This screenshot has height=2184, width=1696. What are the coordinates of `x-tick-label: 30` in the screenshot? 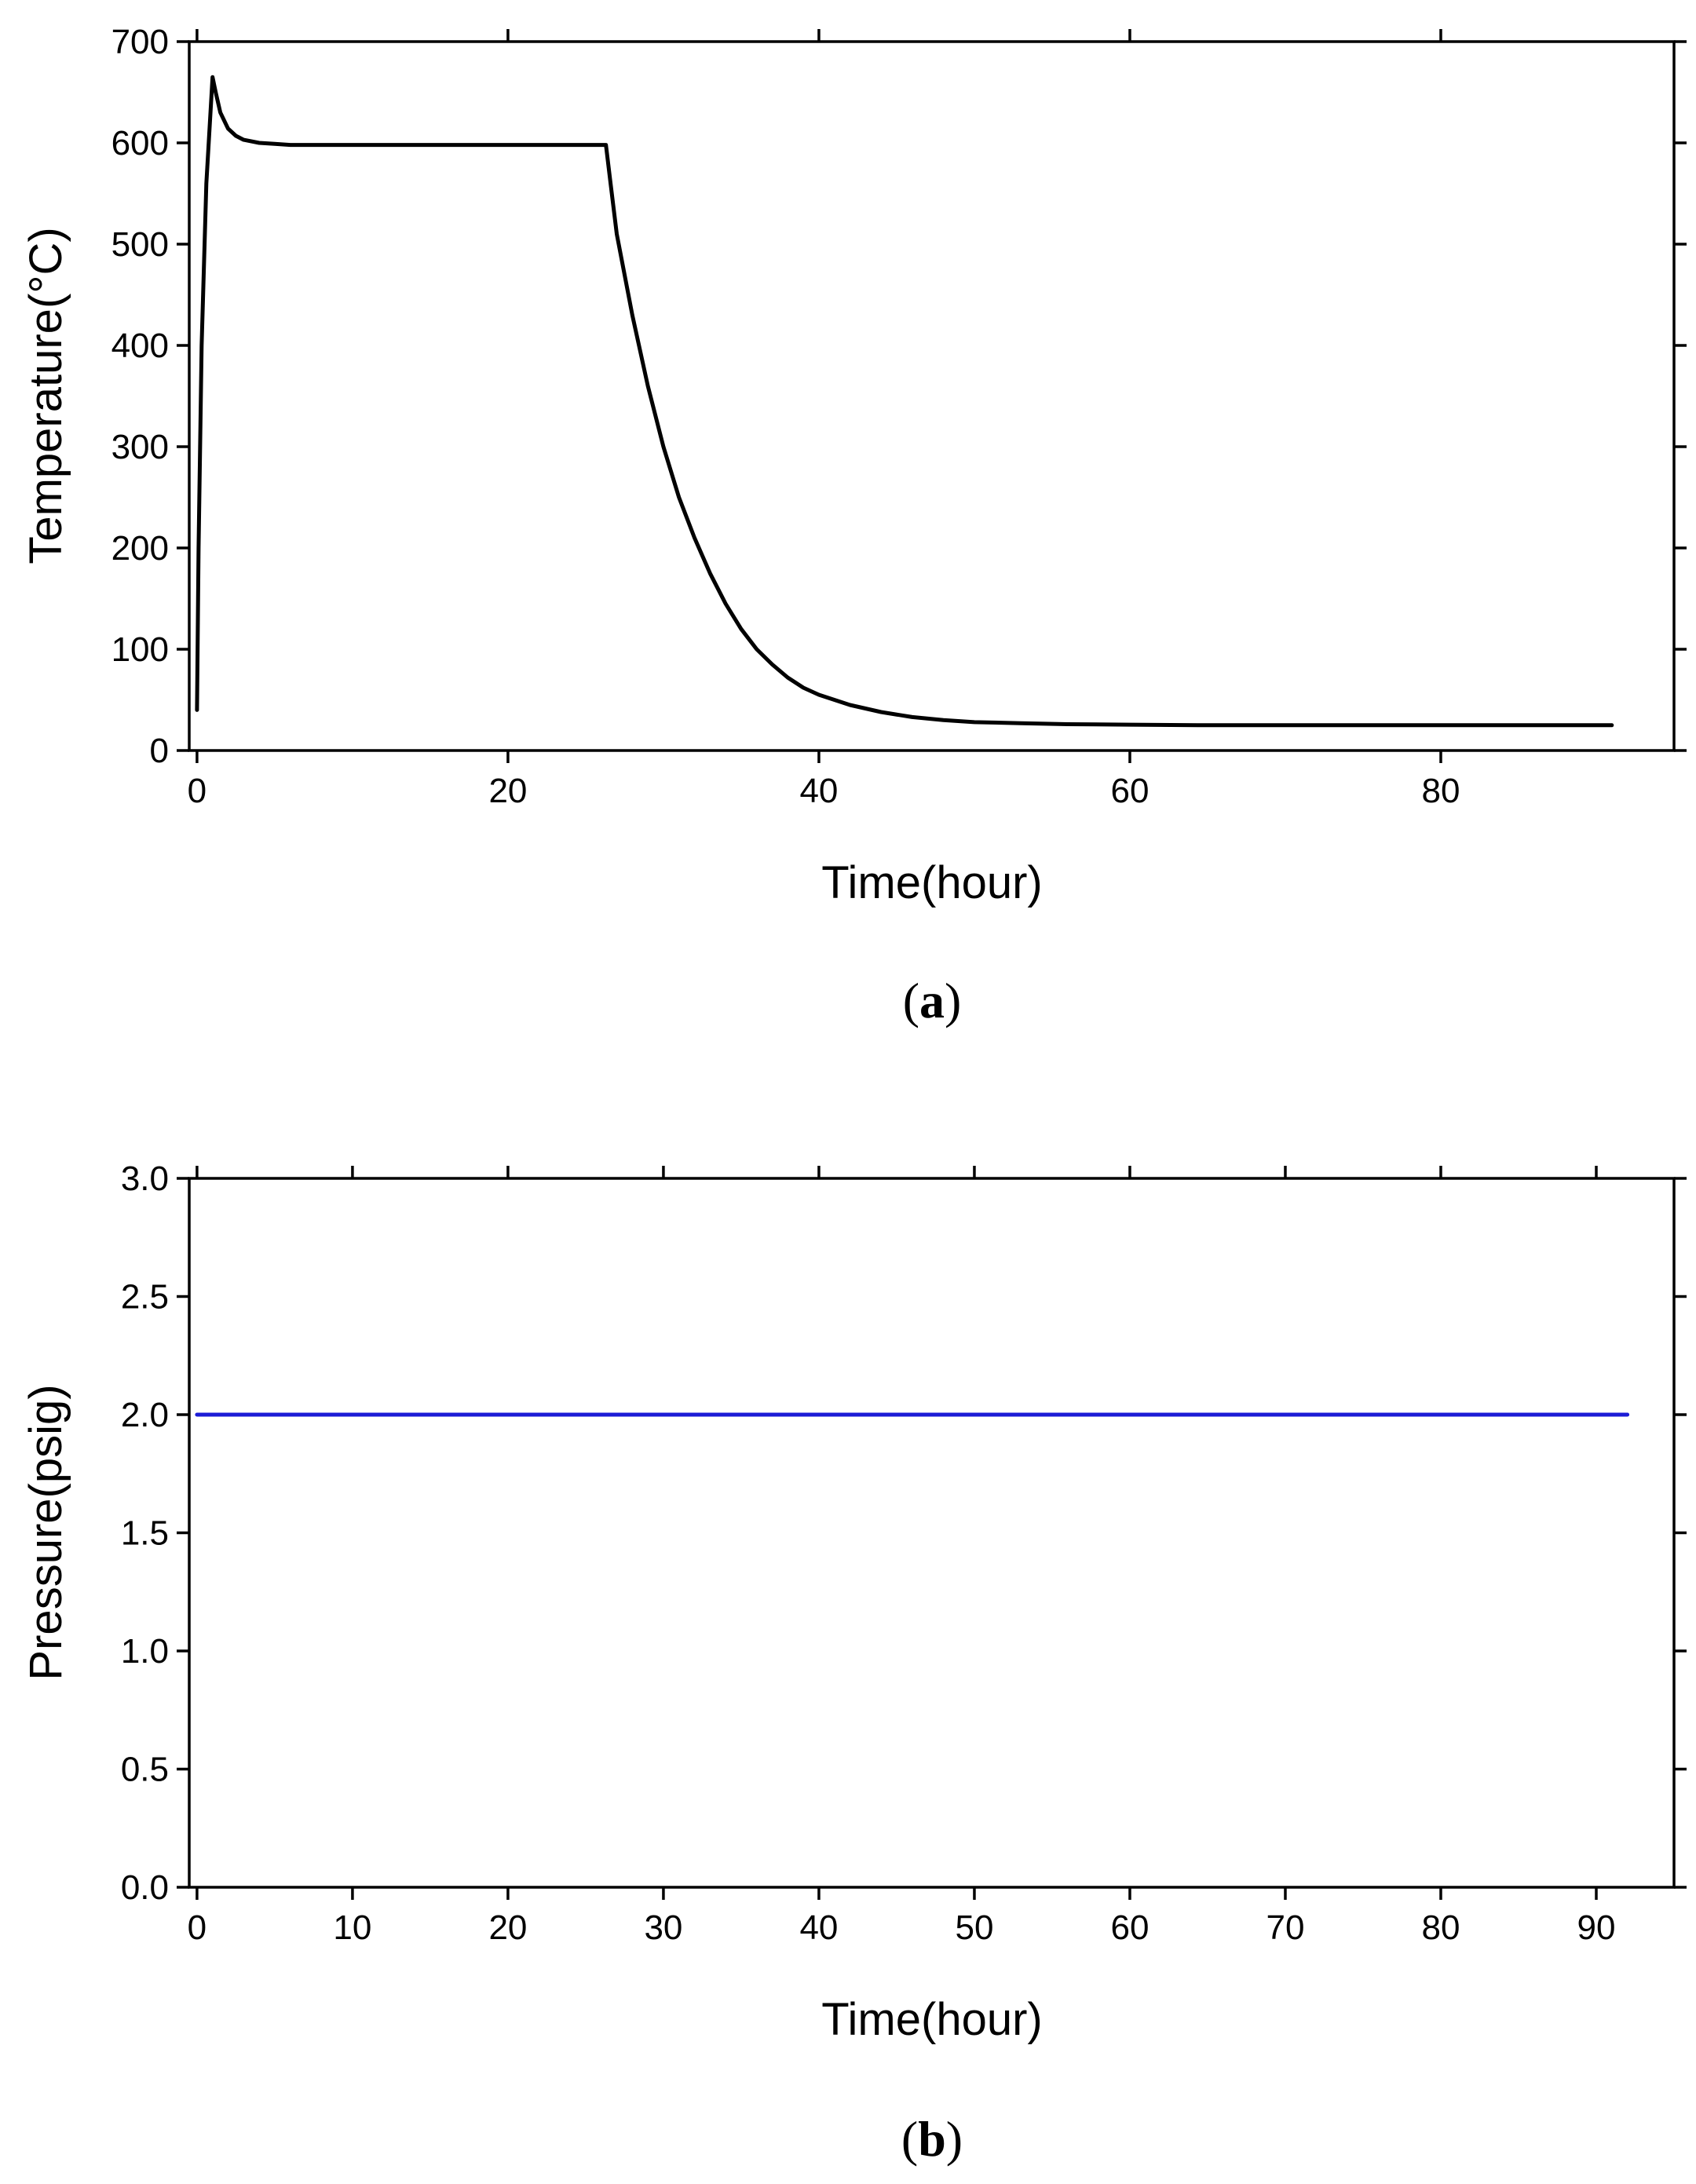 It's located at (663, 1927).